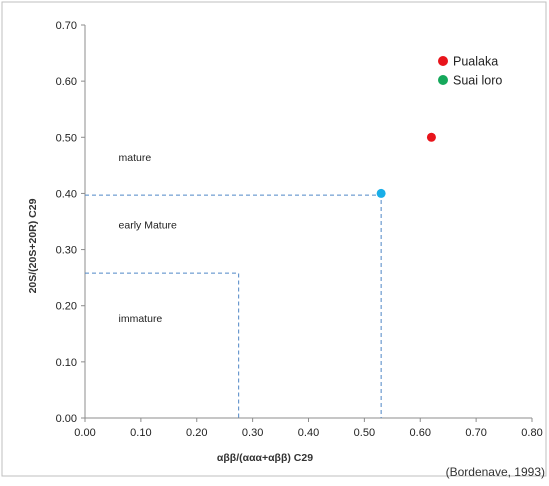 The image size is (549, 486). What do you see at coordinates (66, 419) in the screenshot?
I see `y-tick-label: 0.00` at bounding box center [66, 419].